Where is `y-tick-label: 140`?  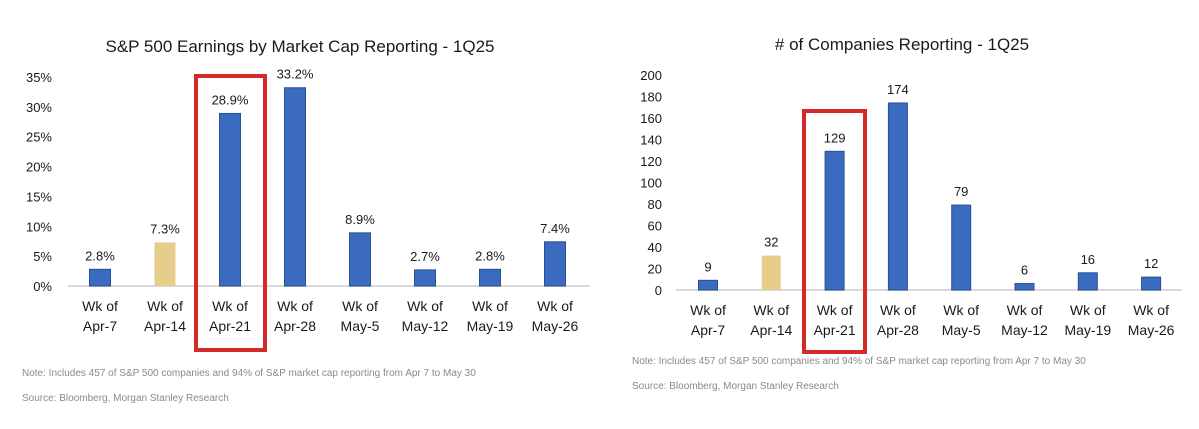
y-tick-label: 140 is located at coordinates (651, 140).